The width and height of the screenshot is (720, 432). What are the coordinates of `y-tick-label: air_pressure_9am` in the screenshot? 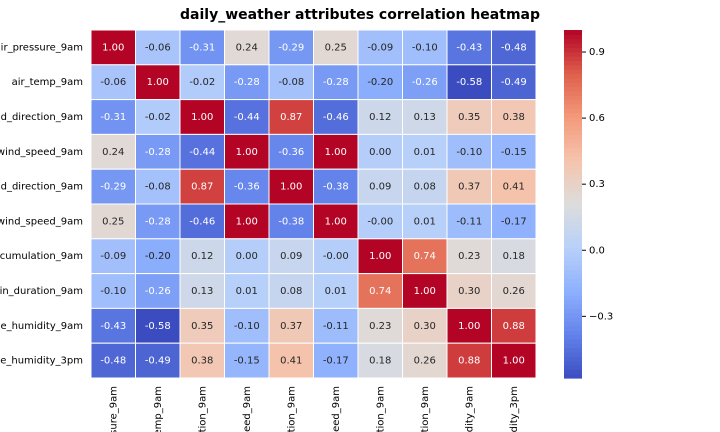 It's located at (41, 47).